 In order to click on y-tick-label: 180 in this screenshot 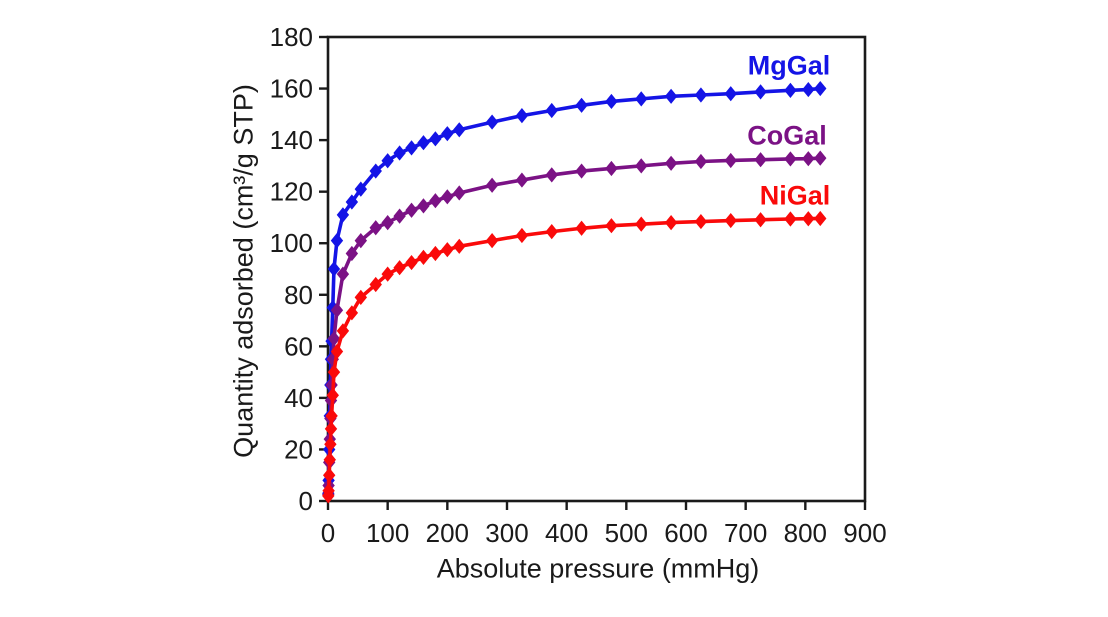, I will do `click(291, 37)`.